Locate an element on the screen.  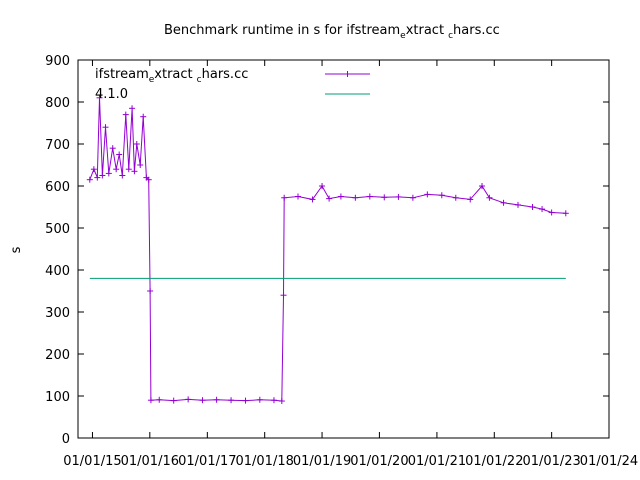
y-tick-label: 200 is located at coordinates (57, 355).